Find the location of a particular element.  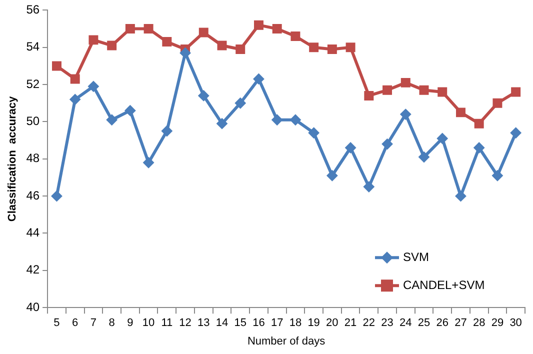

x-tick-label: 13 is located at coordinates (204, 323).